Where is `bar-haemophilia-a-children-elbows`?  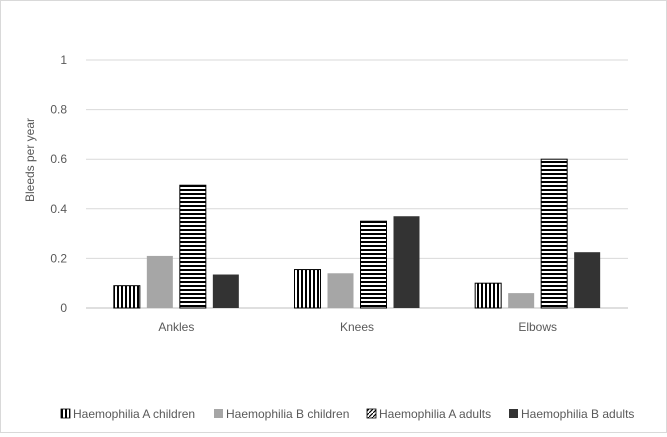 bar-haemophilia-a-children-elbows is located at coordinates (488, 295).